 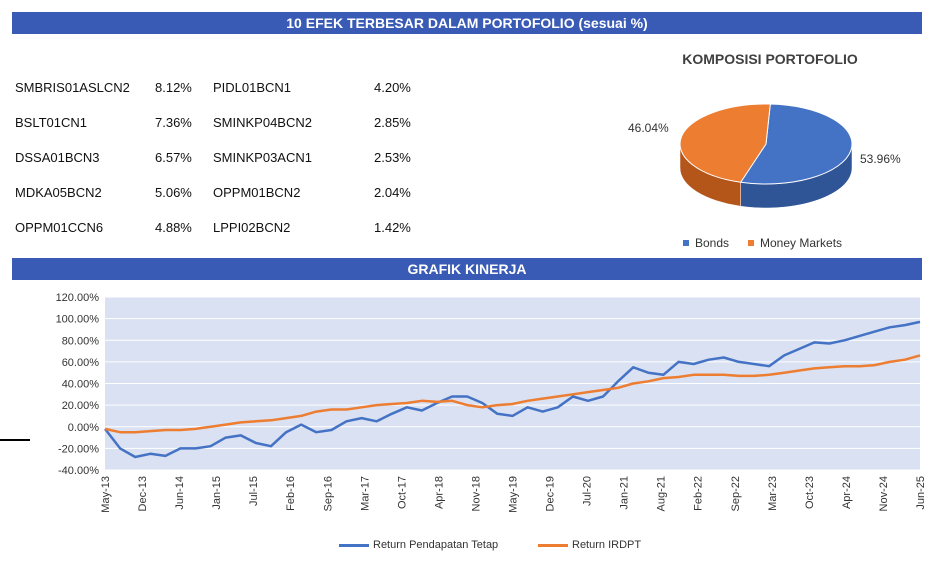 What do you see at coordinates (365, 493) in the screenshot?
I see `x-tick-label: Mar-17` at bounding box center [365, 493].